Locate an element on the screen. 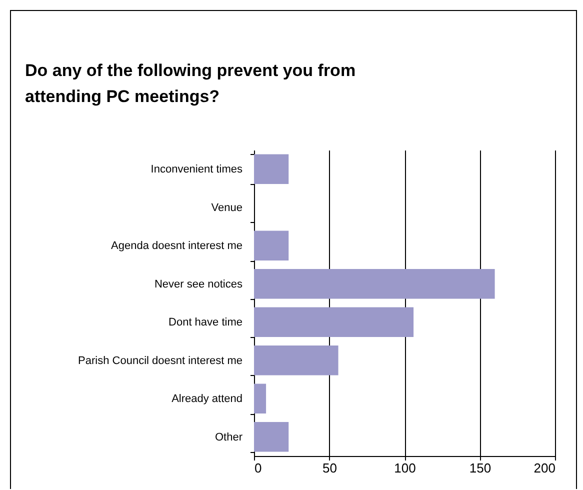 The image size is (583, 490). y-tick-label: Dont have time is located at coordinates (205, 322).